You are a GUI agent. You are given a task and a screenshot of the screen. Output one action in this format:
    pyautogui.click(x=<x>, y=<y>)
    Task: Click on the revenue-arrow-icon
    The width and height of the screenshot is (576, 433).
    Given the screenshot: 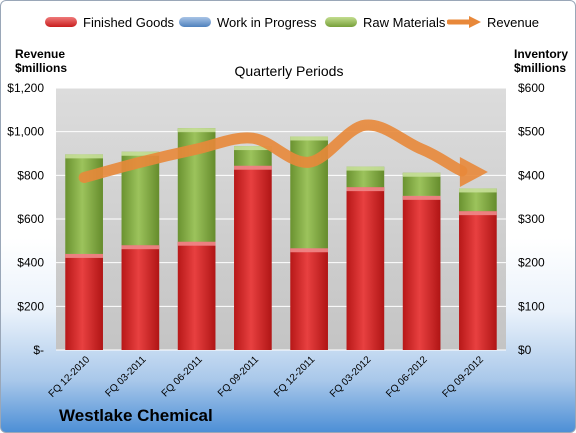 What is the action you would take?
    pyautogui.click(x=464, y=22)
    